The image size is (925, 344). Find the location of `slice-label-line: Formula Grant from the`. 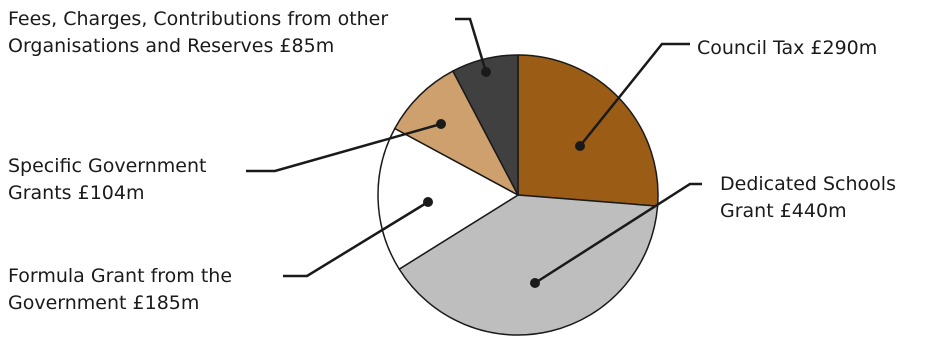

slice-label-line: Formula Grant from the is located at coordinates (120, 276).